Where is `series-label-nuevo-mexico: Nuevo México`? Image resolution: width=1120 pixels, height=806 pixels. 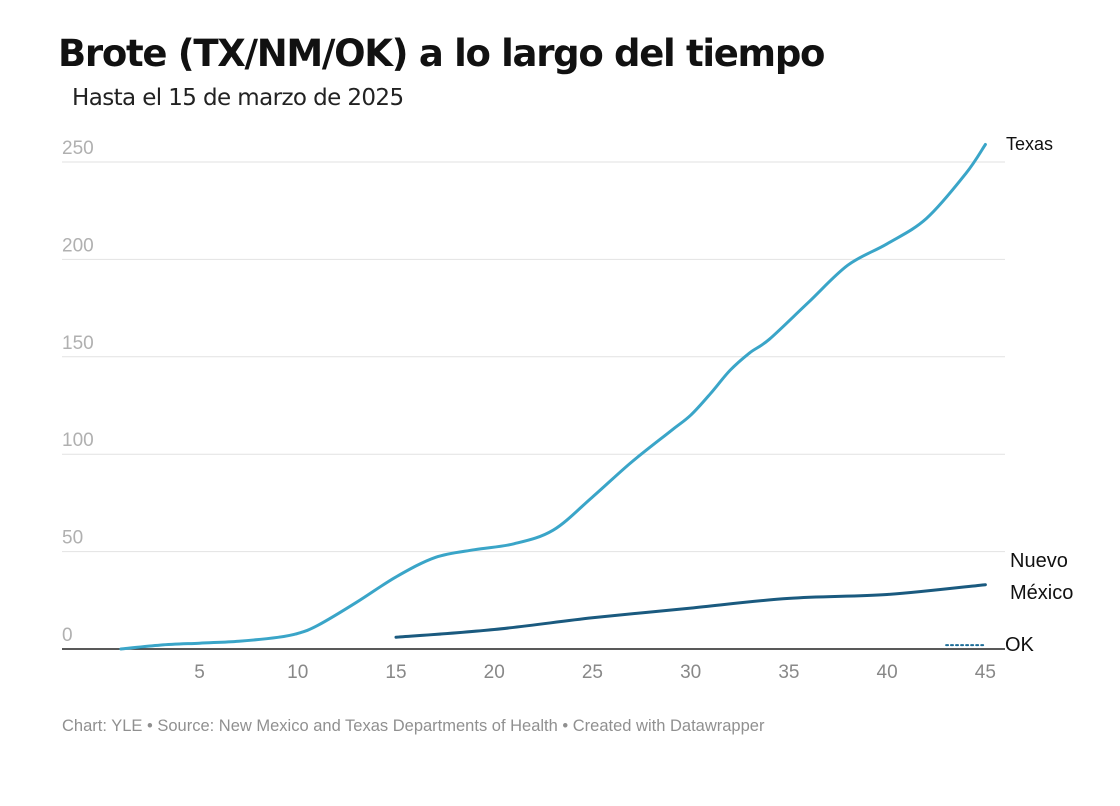
series-label-nuevo-mexico: Nuevo México is located at coordinates (1041, 577).